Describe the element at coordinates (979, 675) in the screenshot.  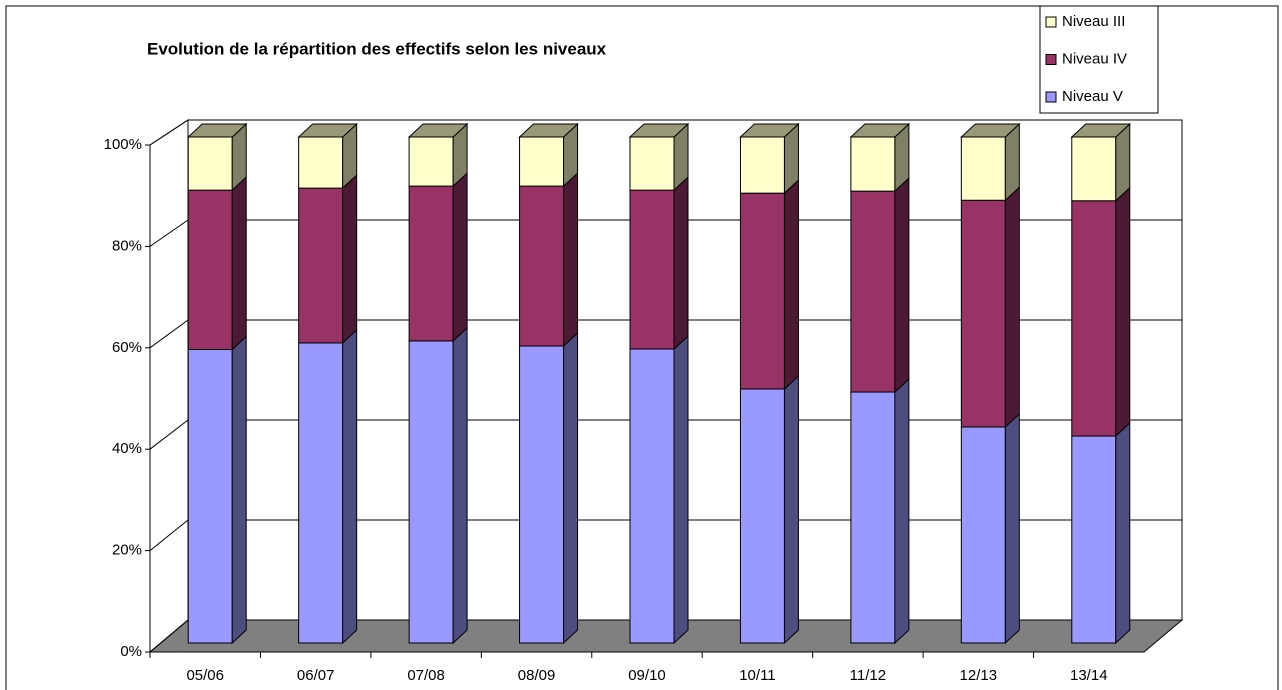
I see `x-tick-label: 12/13` at that location.